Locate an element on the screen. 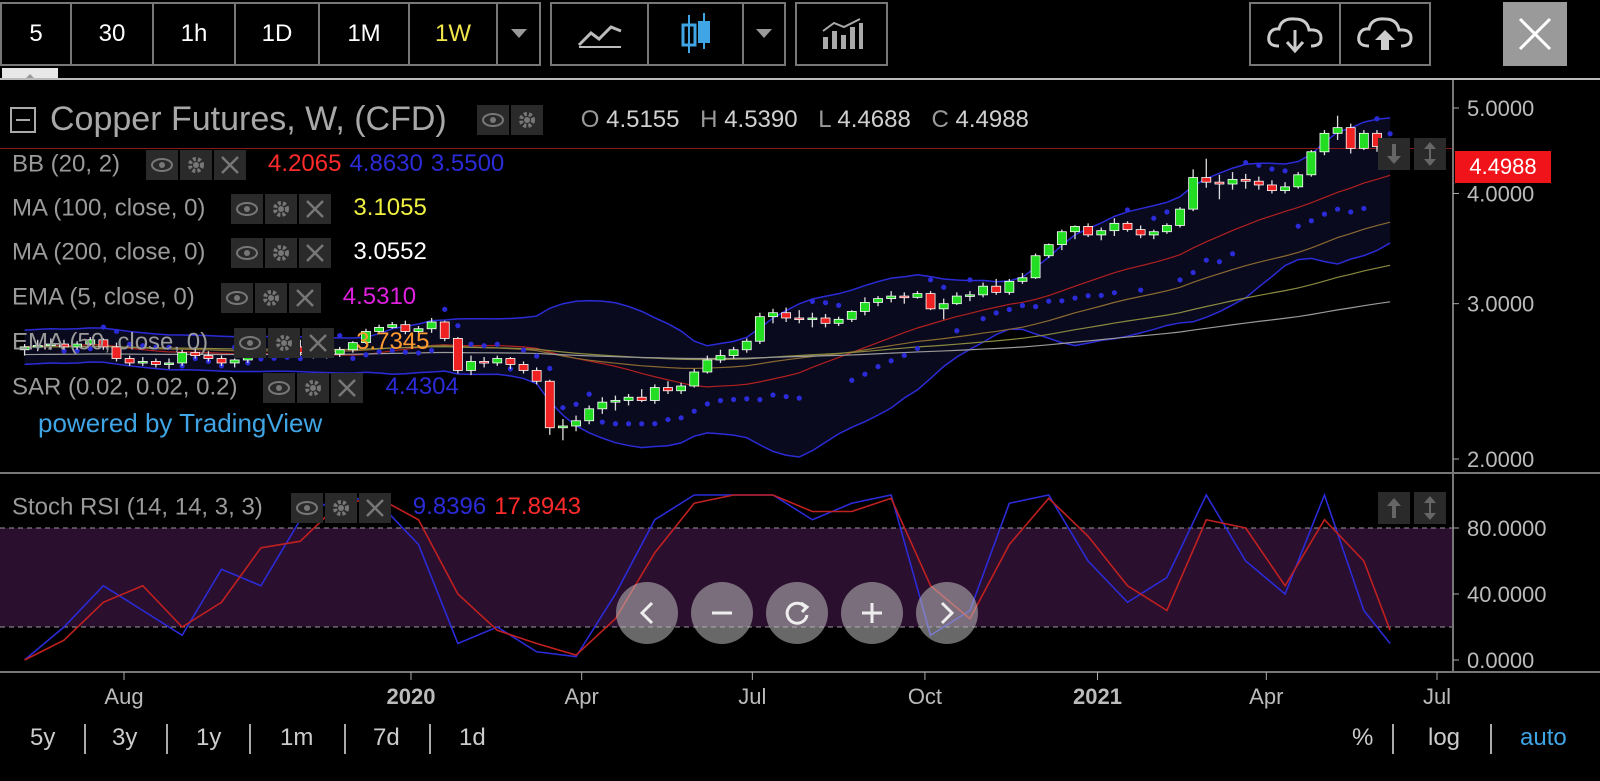 The height and width of the screenshot is (781, 1600). expand-vertical-icon is located at coordinates (1430, 154).